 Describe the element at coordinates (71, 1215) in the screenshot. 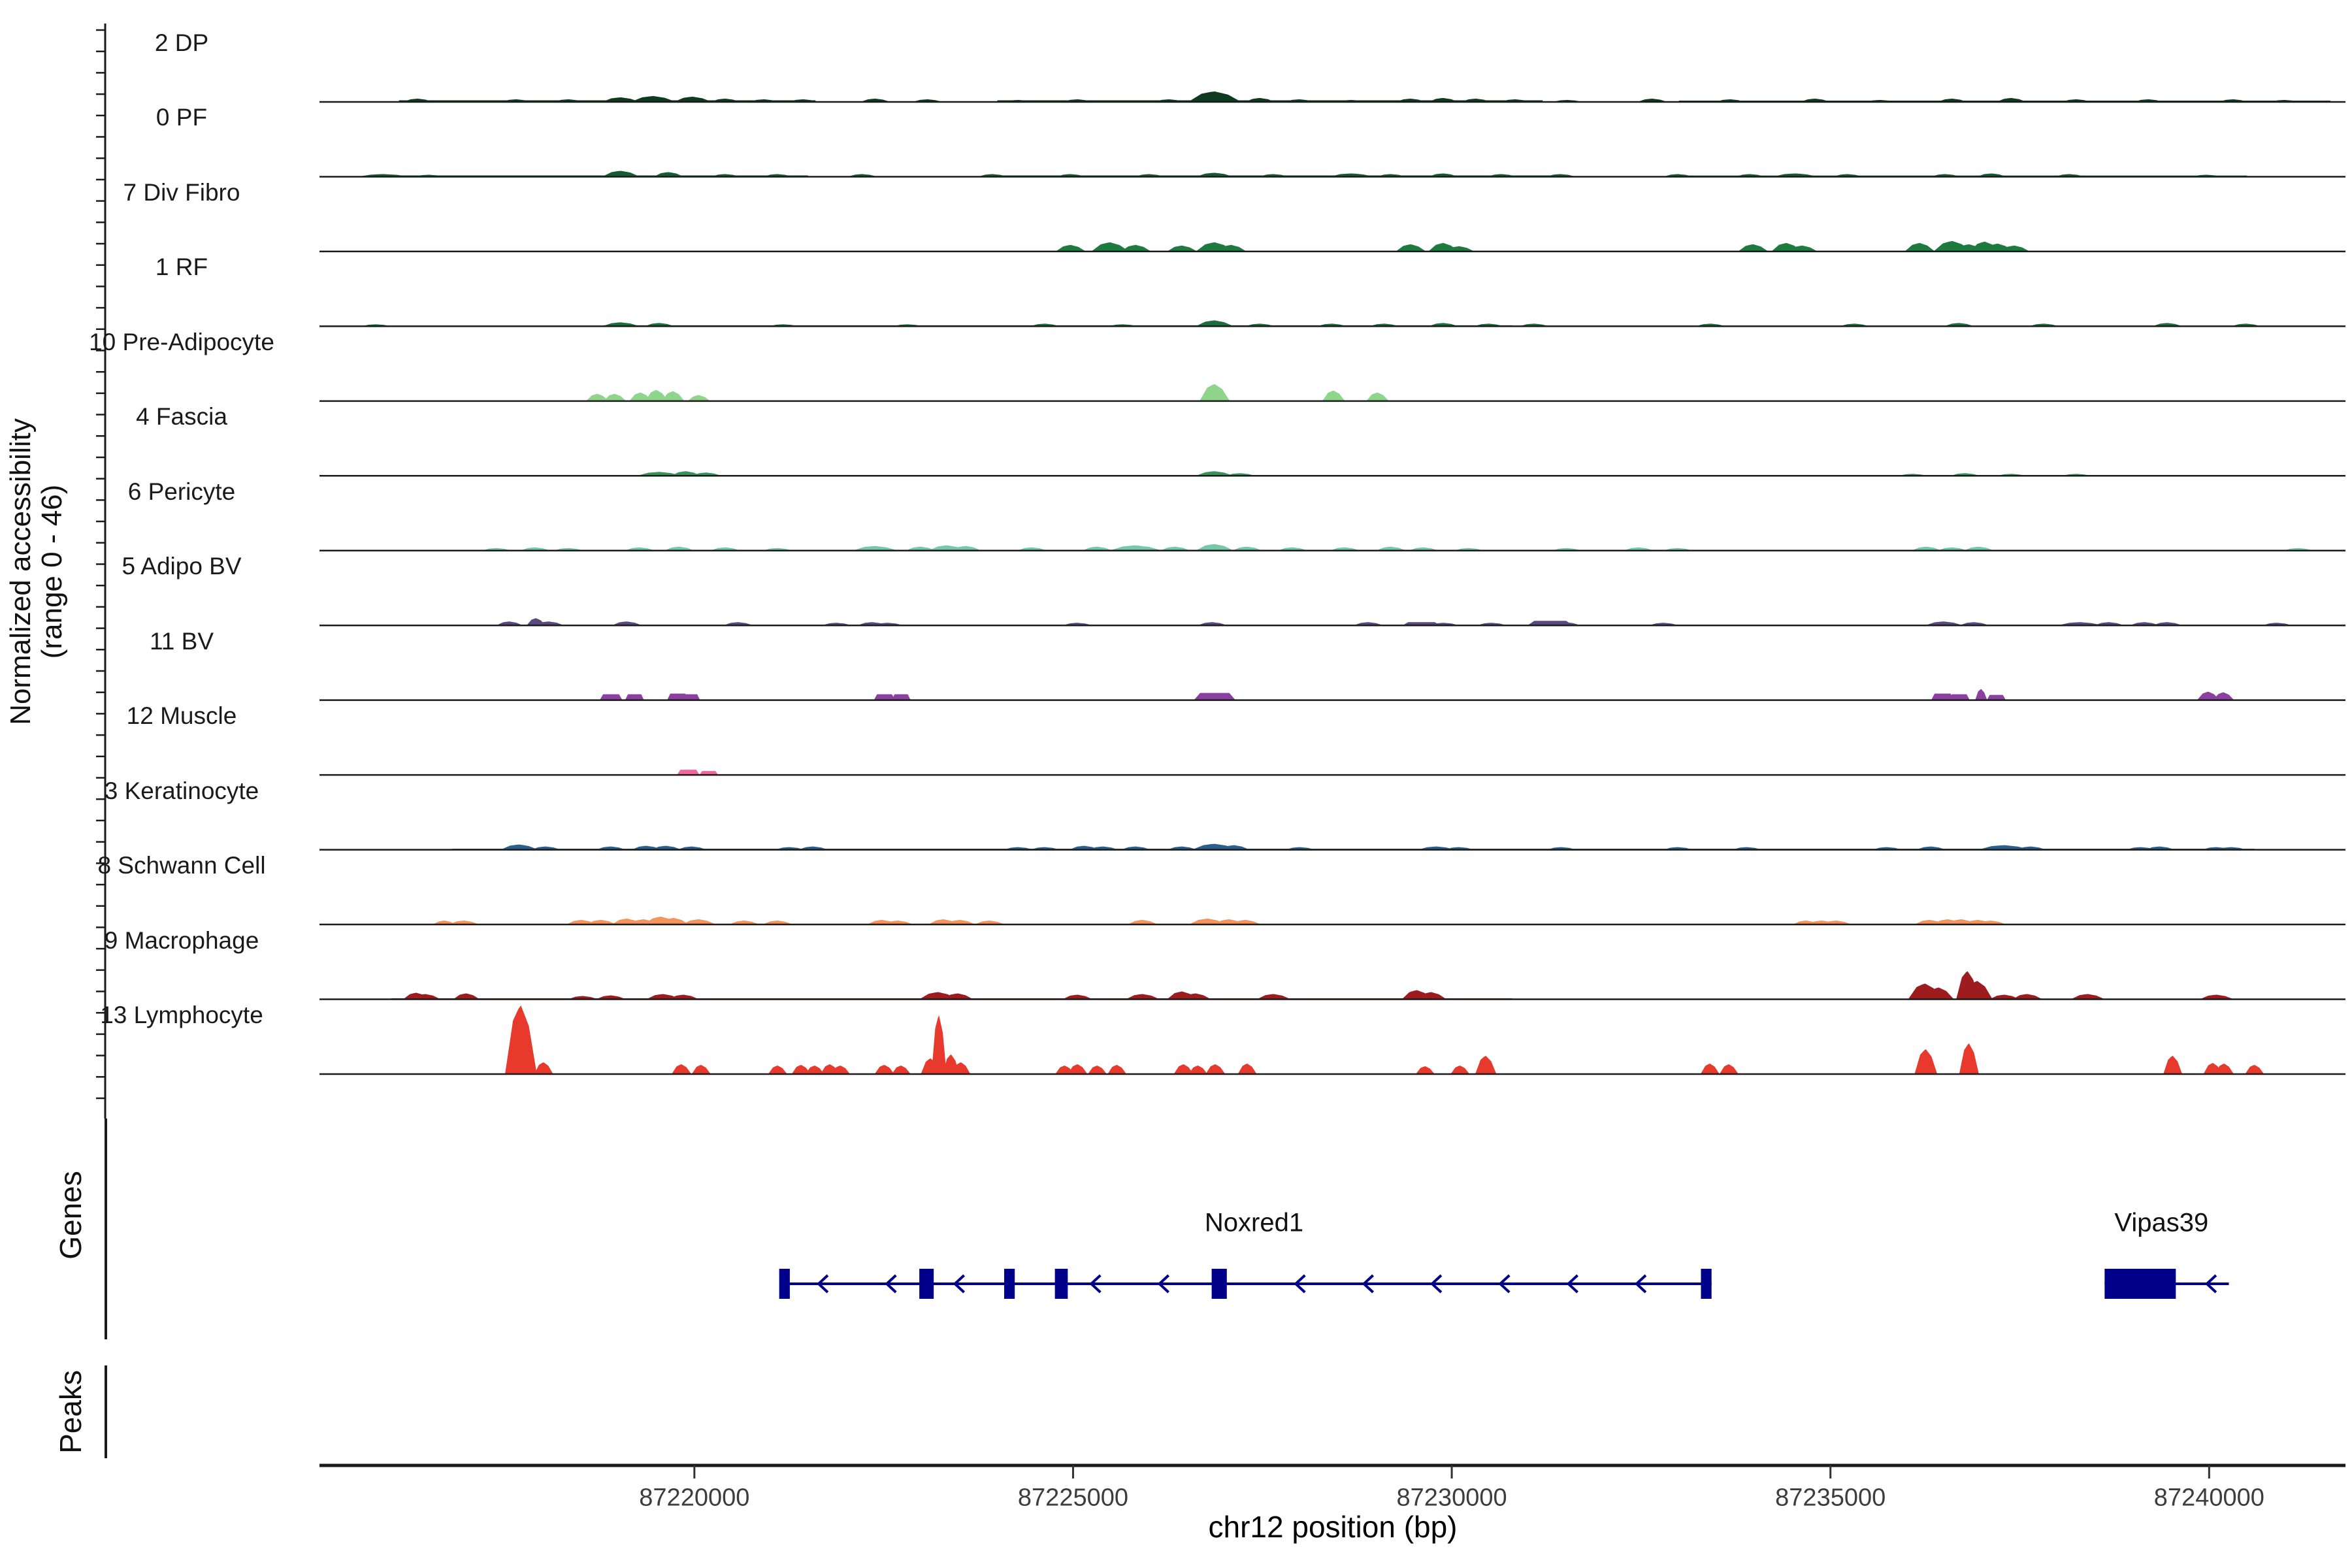

I see `genes-section-label: Genes` at that location.